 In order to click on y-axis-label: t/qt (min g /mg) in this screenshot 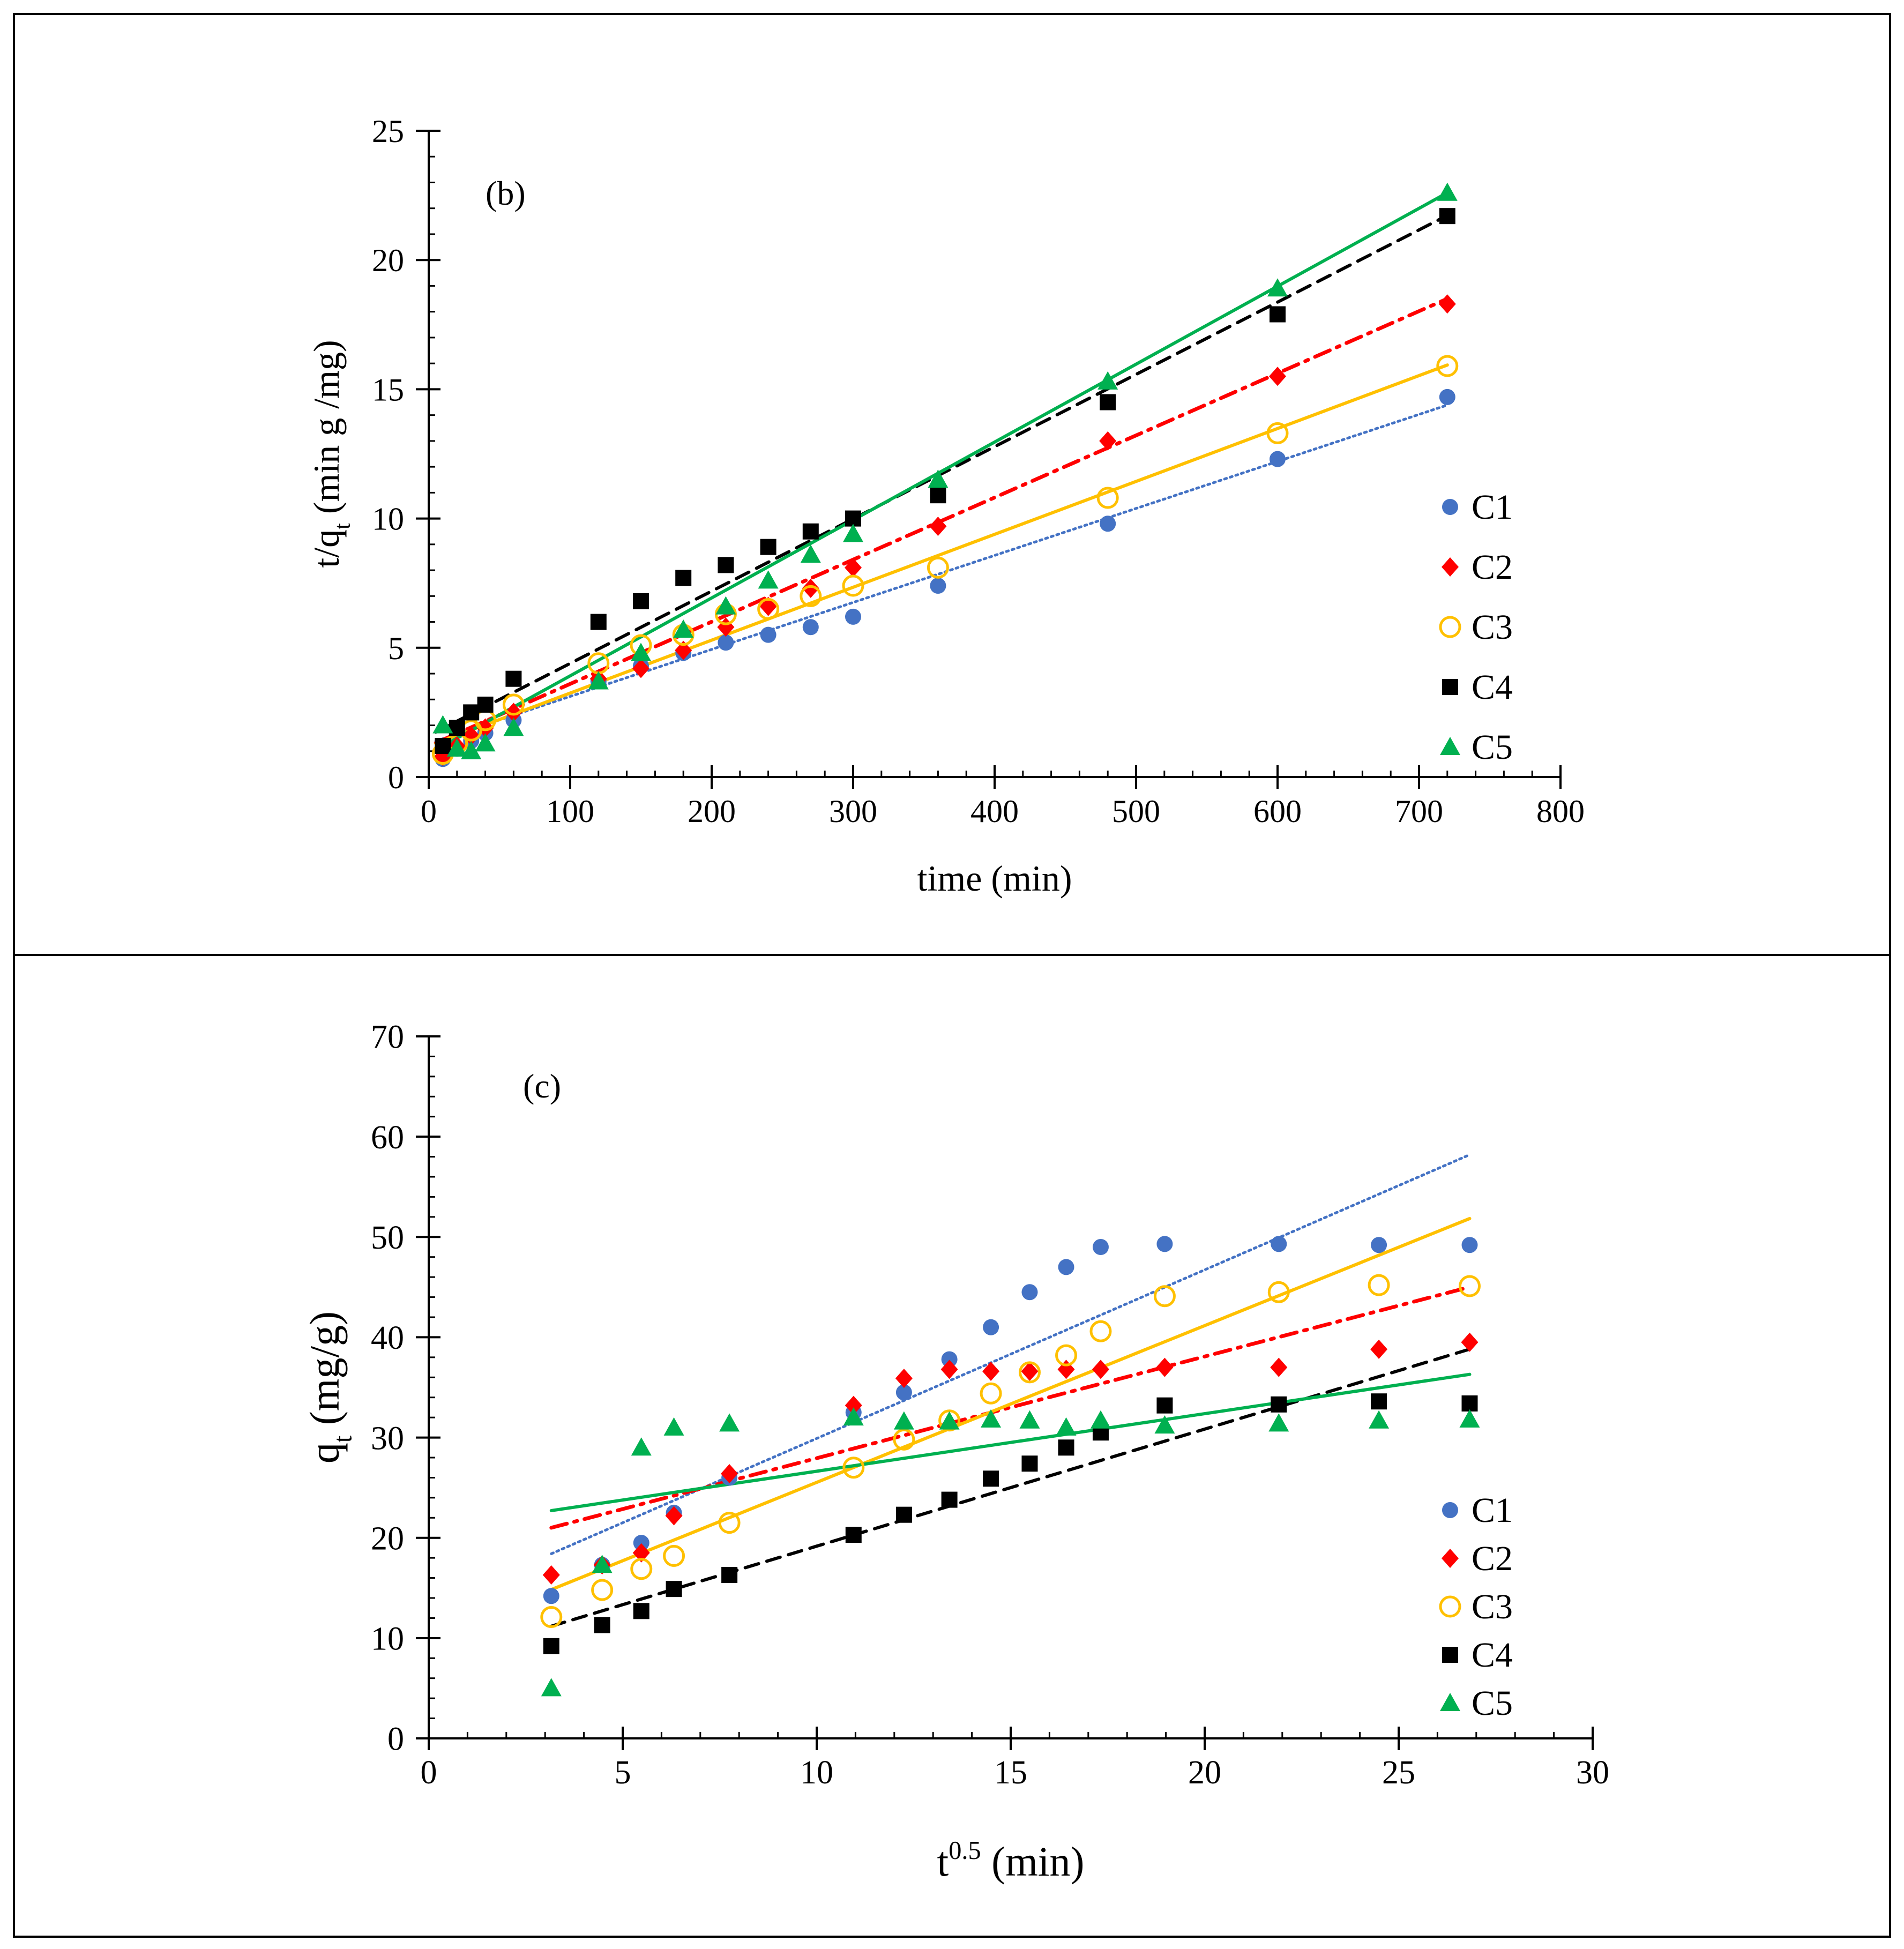, I will do `click(330, 453)`.